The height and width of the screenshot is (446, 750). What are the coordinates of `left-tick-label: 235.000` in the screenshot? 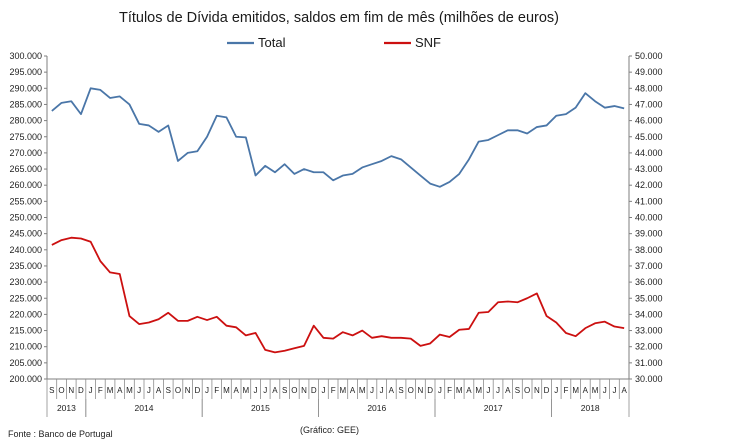 It's located at (25, 266).